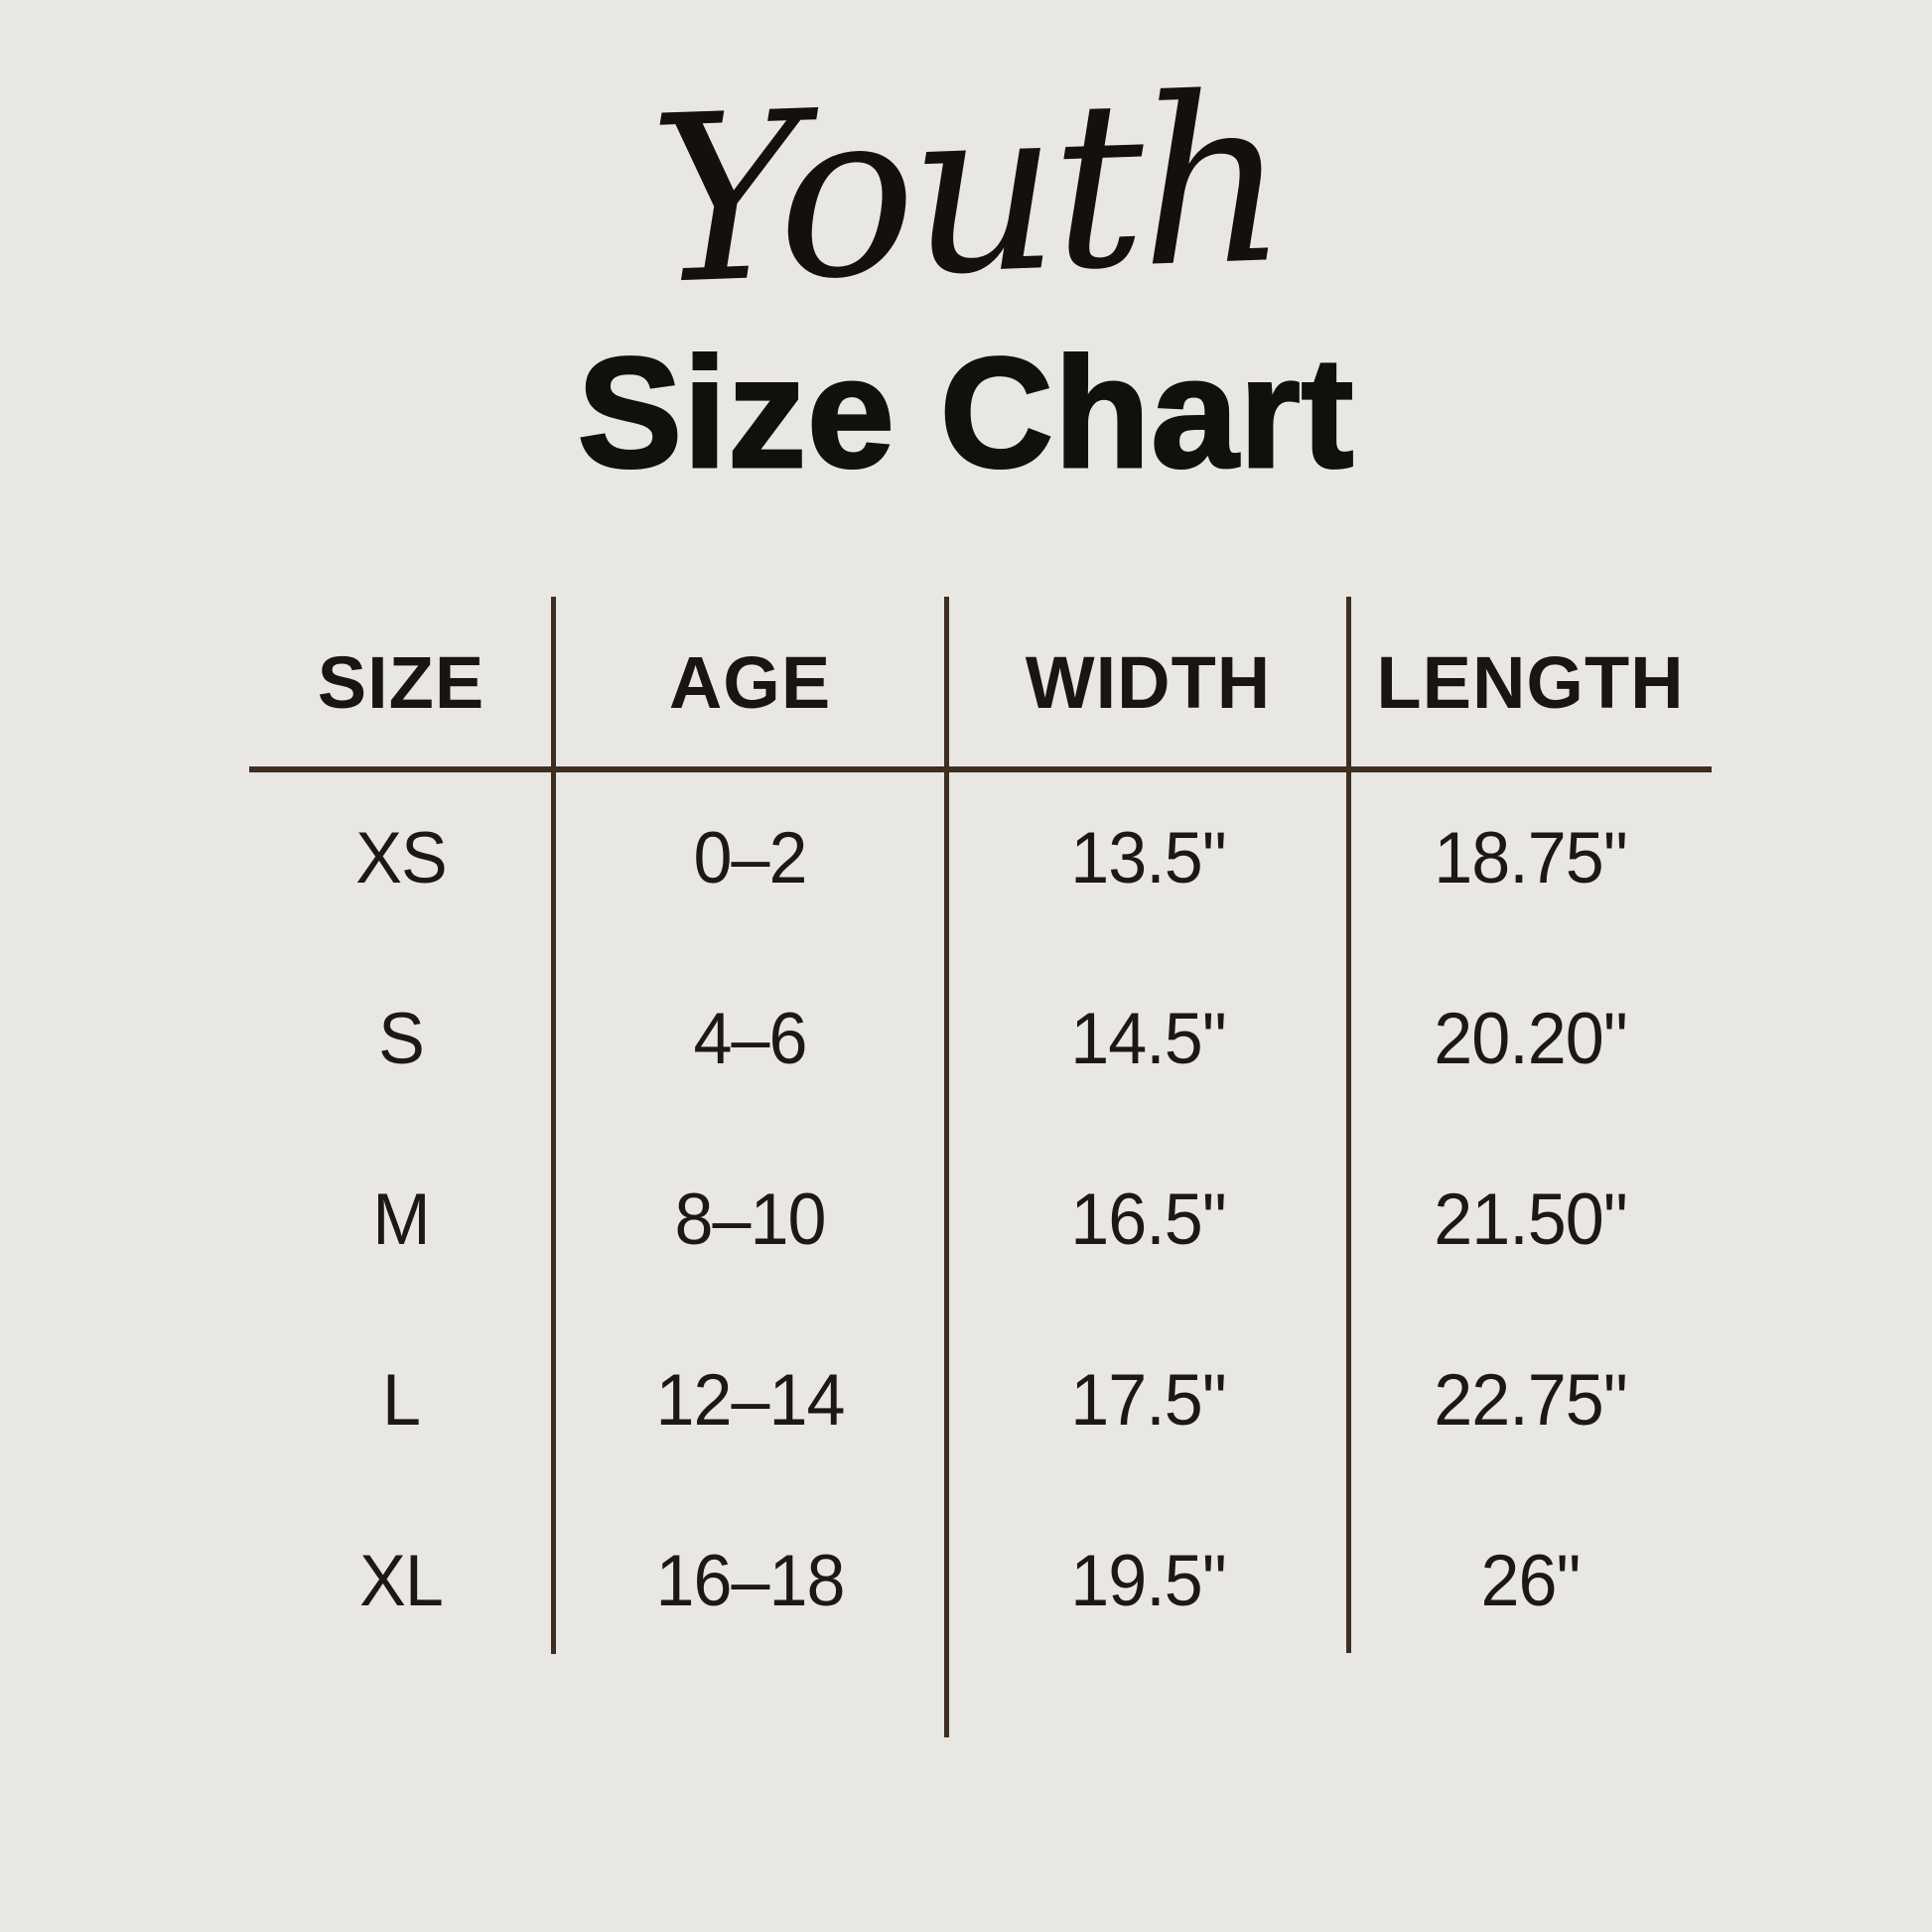 This screenshot has height=1932, width=1932. What do you see at coordinates (401, 1581) in the screenshot?
I see `size-cell: XL` at bounding box center [401, 1581].